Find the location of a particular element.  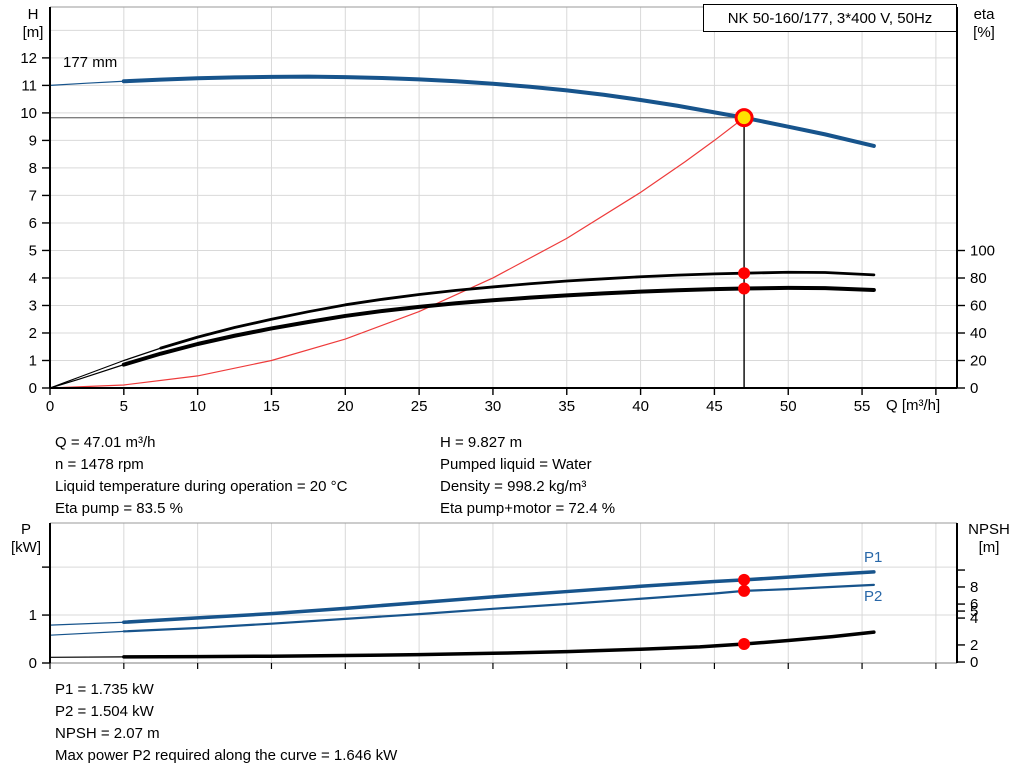

q-tick-label: 55 is located at coordinates (862, 406).